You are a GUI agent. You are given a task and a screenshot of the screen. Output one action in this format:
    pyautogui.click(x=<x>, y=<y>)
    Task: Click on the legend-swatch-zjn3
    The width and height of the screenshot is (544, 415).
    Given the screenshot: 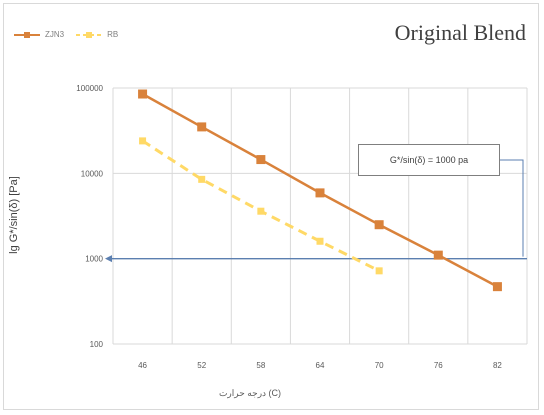 What is the action you would take?
    pyautogui.click(x=27, y=34)
    